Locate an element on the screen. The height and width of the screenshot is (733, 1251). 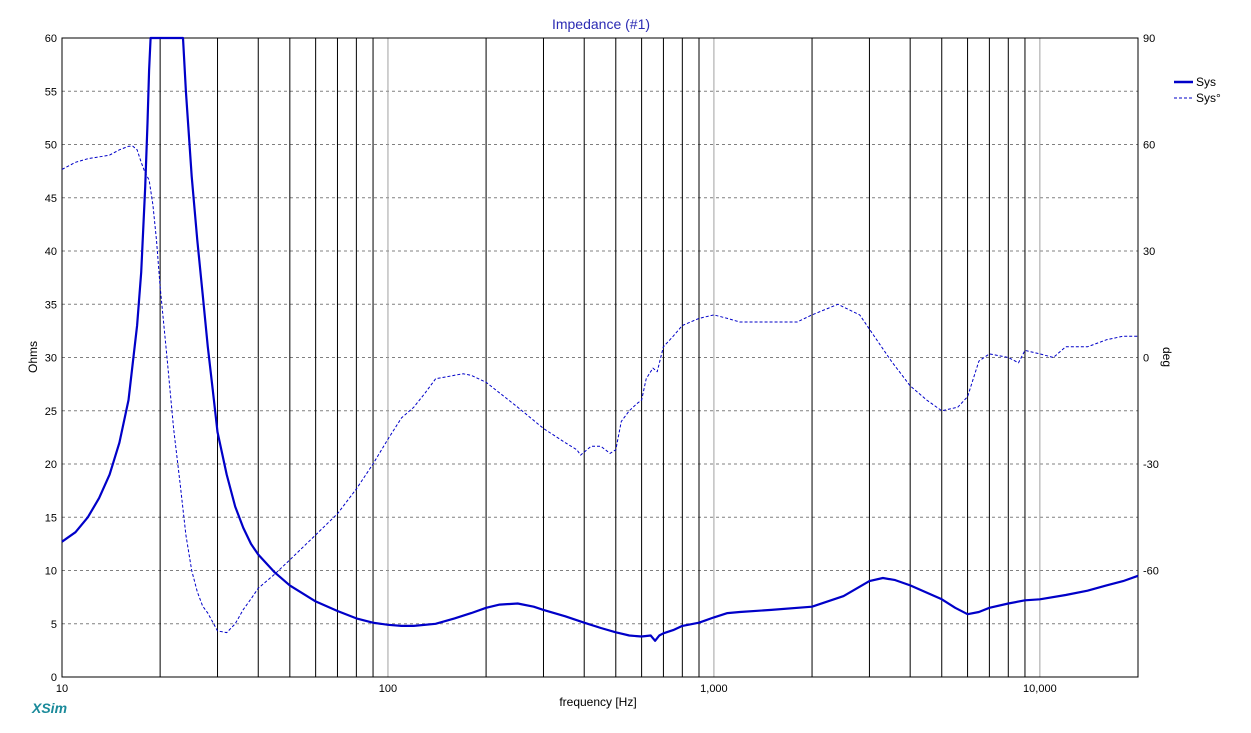
x-axis-title: frequency [Hz] is located at coordinates (597, 702).